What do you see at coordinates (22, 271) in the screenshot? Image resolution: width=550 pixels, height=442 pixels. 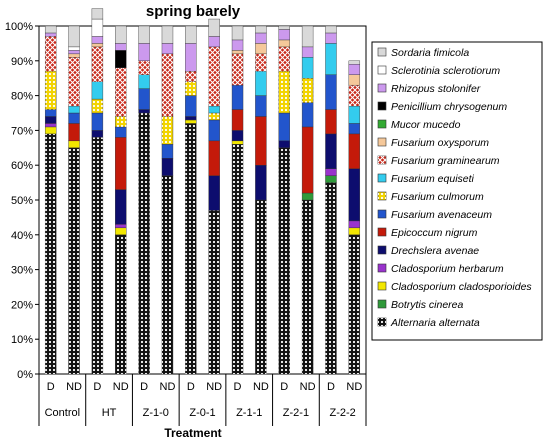 I see `y-tick-label: 30%` at bounding box center [22, 271].